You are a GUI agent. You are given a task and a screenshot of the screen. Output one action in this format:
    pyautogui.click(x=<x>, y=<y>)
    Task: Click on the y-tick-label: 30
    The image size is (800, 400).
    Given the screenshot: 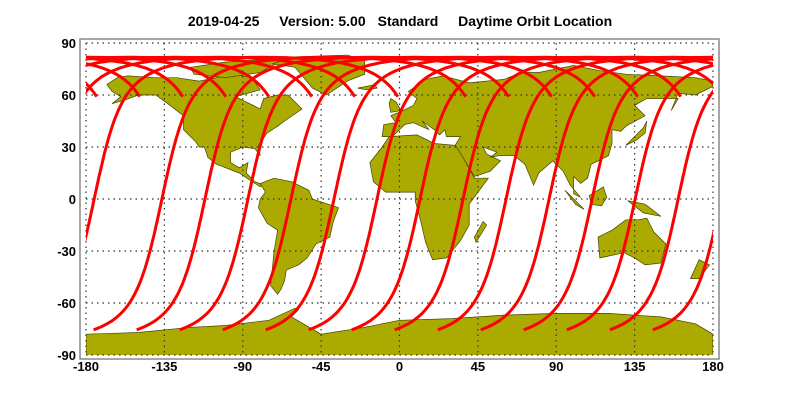 What is the action you would take?
    pyautogui.click(x=69, y=147)
    